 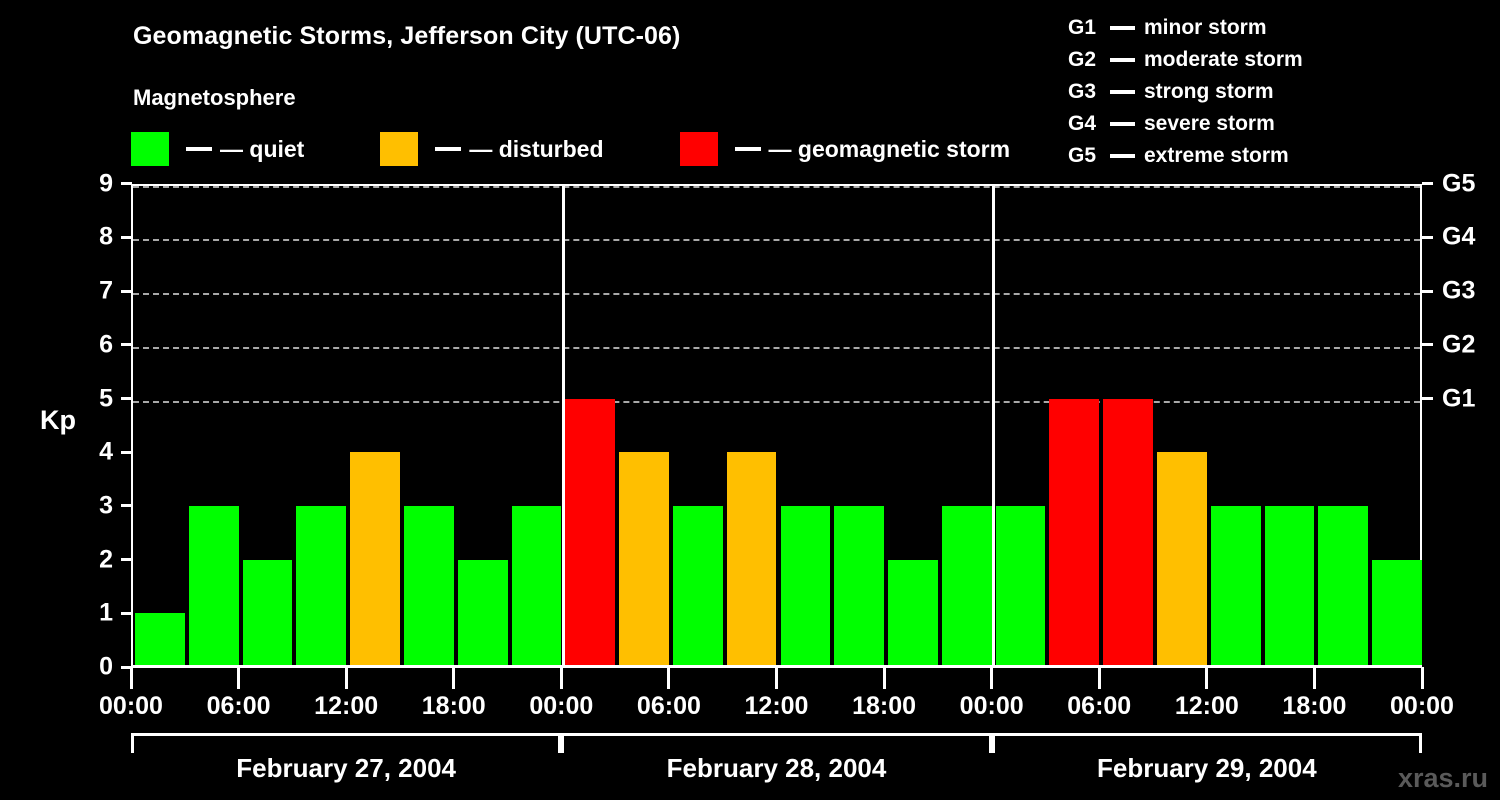 I want to click on x-tick-label: 12:00, so click(x=346, y=706).